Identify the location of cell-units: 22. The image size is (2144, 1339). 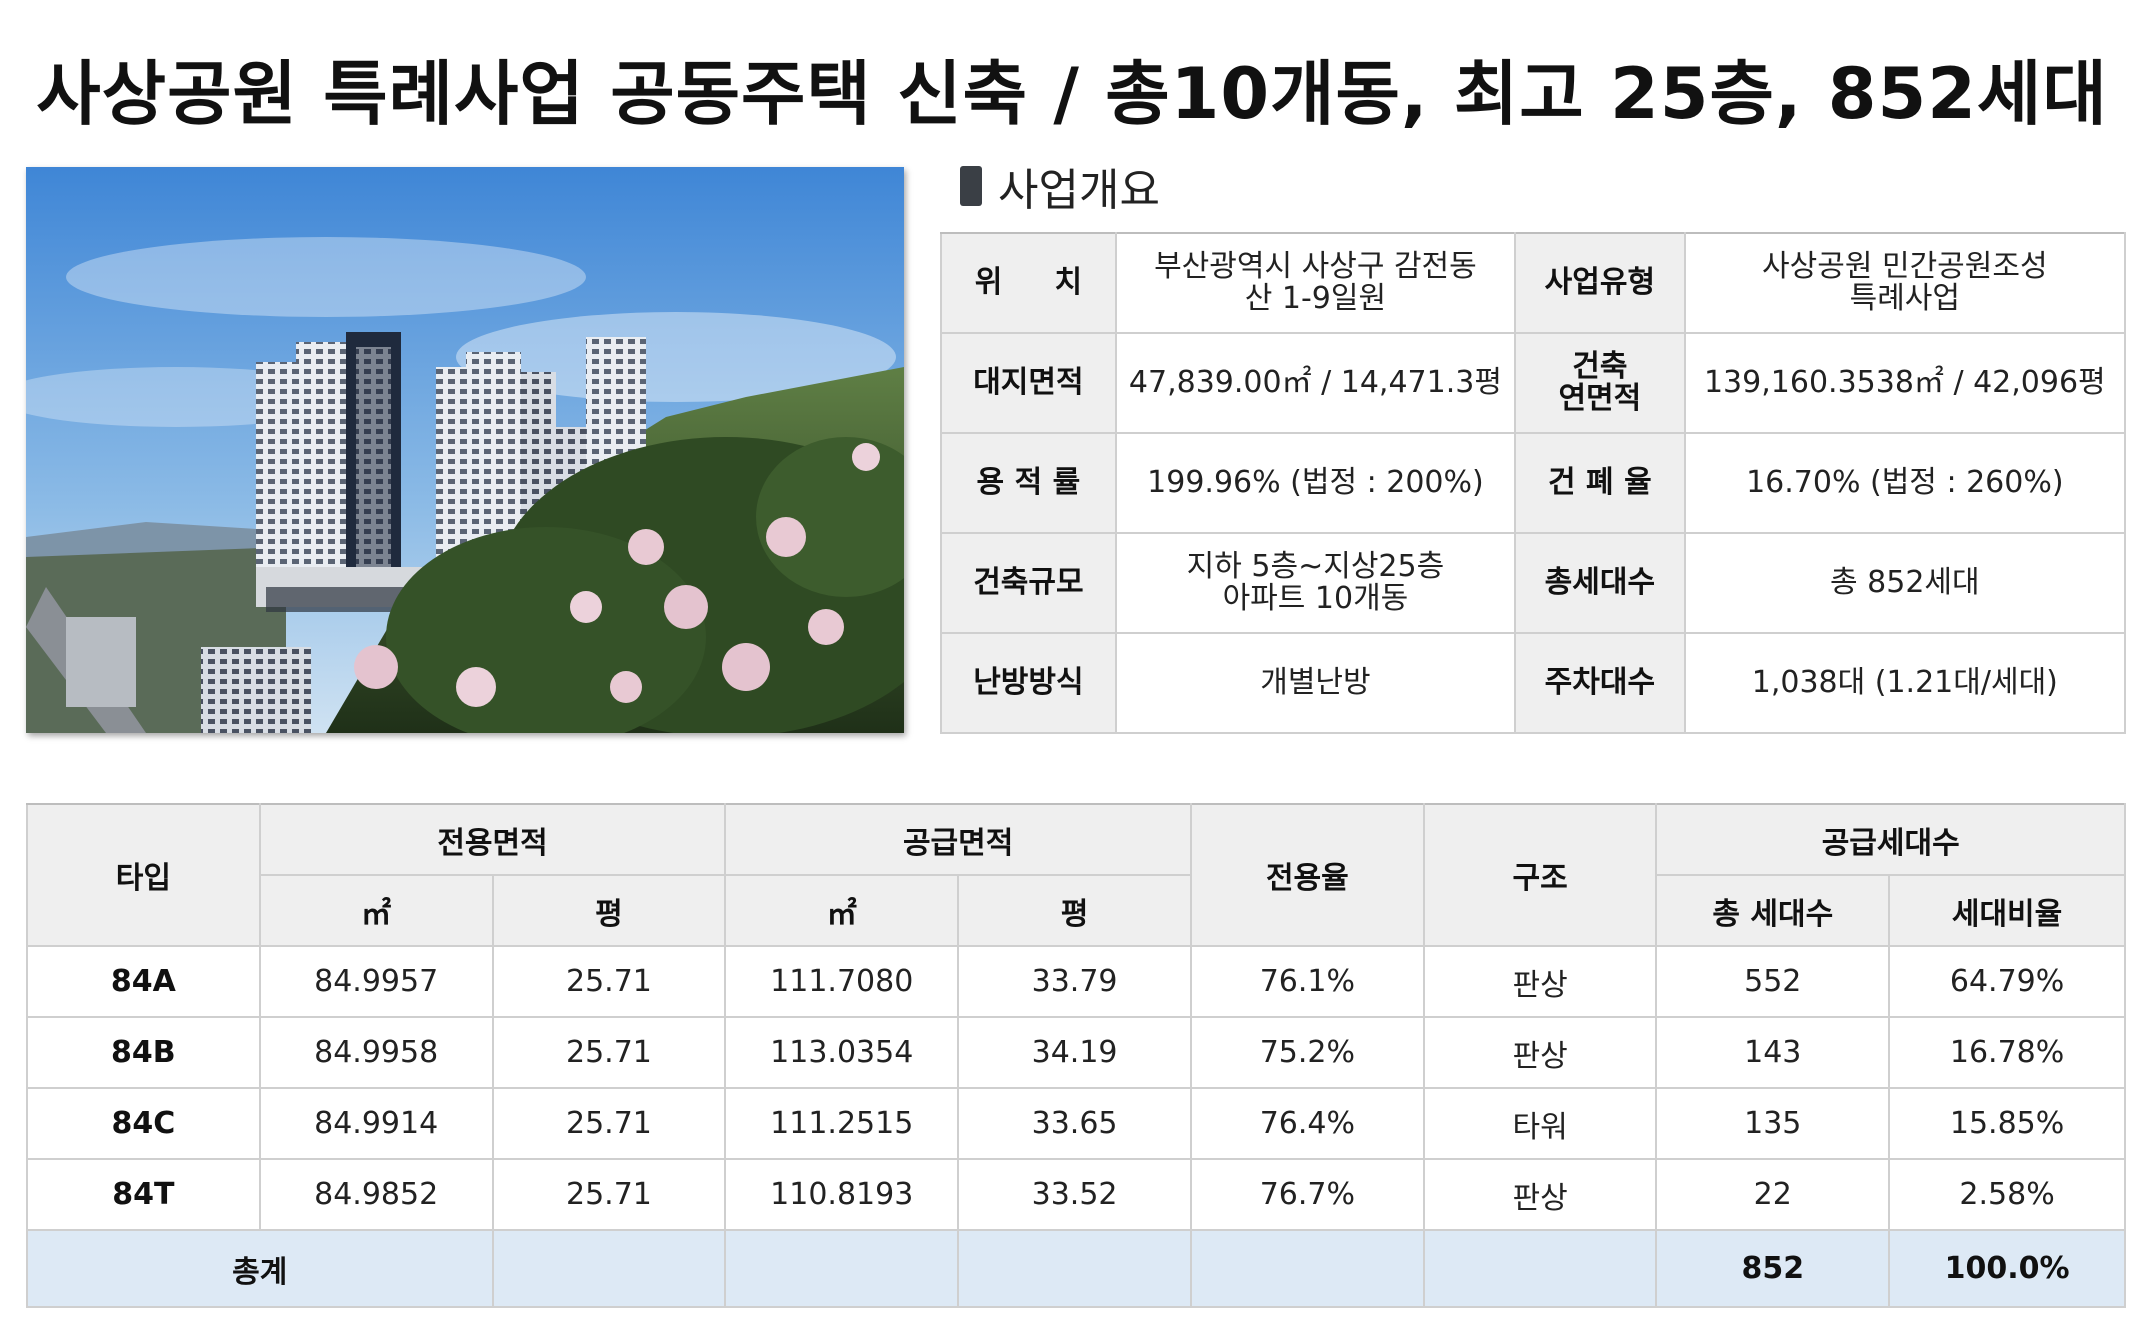
(1773, 1194).